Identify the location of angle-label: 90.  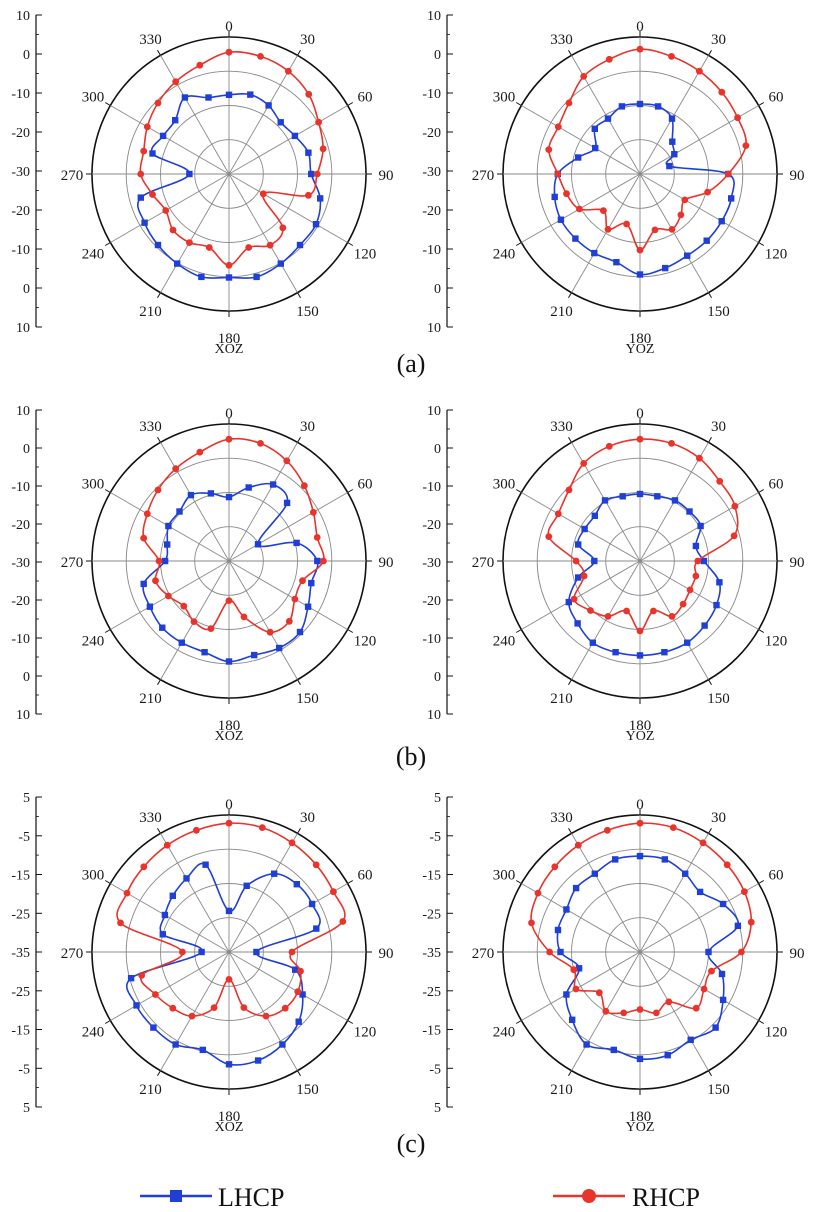
(797, 563).